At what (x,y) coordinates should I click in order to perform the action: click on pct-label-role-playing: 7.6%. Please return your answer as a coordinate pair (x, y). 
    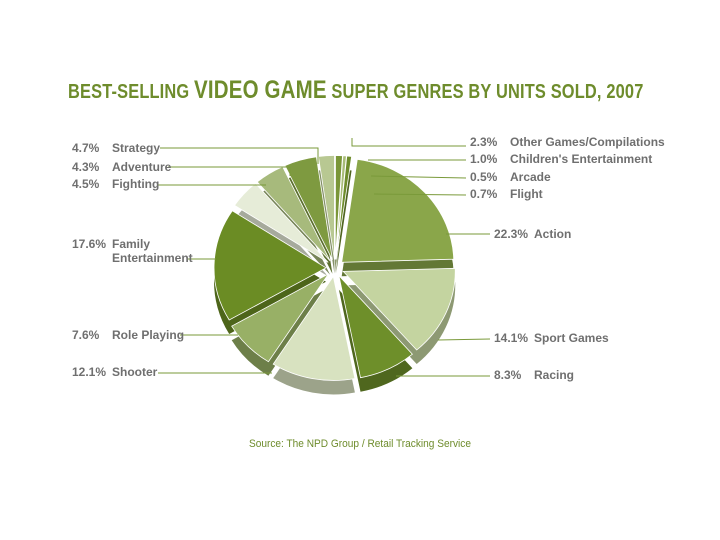
    Looking at the image, I should click on (86, 335).